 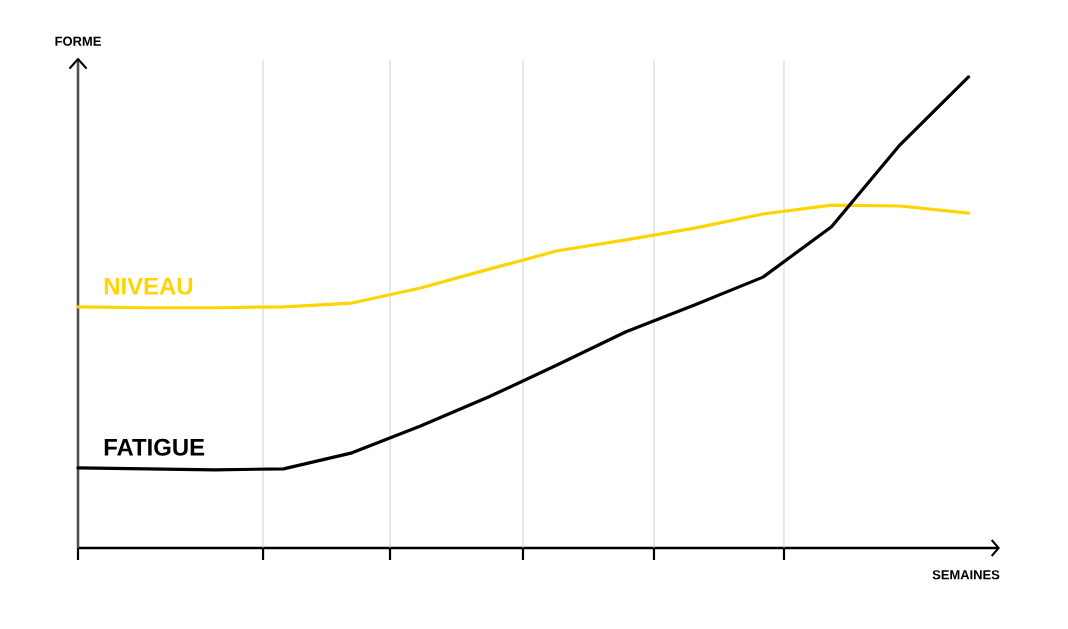 What do you see at coordinates (154, 447) in the screenshot?
I see `series-label: FATIGUE` at bounding box center [154, 447].